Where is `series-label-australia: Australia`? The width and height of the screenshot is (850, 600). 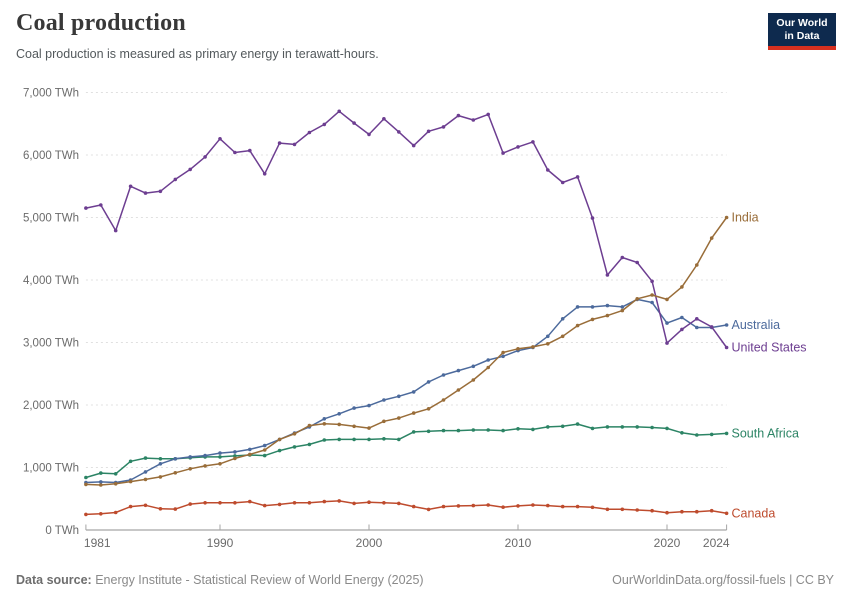
series-label-australia: Australia is located at coordinates (756, 325).